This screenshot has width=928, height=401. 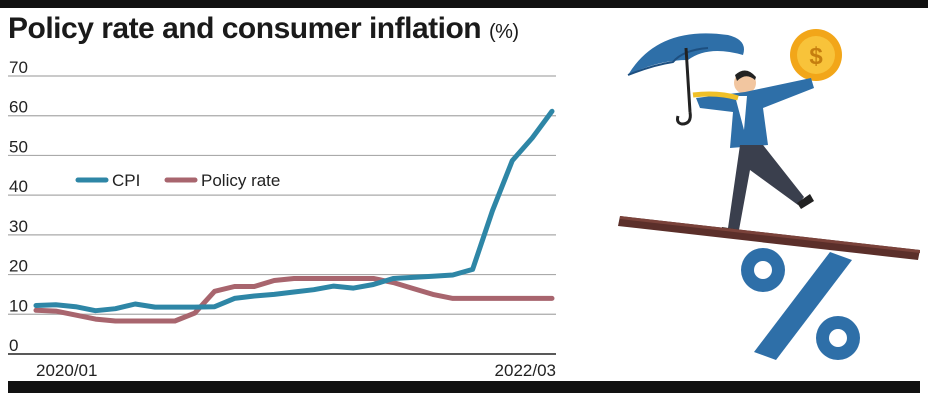 I want to click on x-axis-ticks: 2020/01 2022/03, so click(x=296, y=370).